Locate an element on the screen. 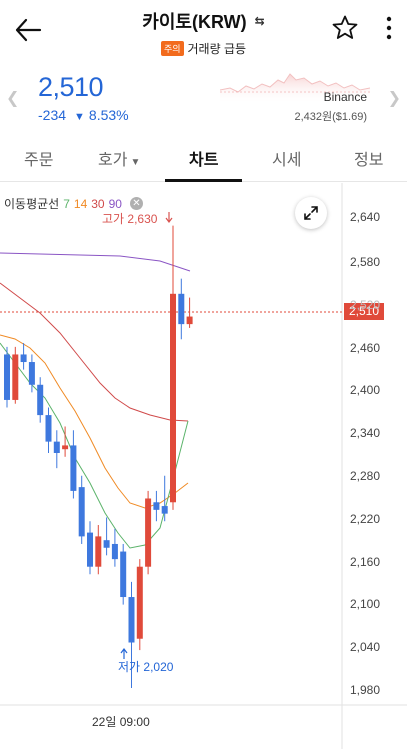 The height and width of the screenshot is (749, 407). y-tick: 2,400 is located at coordinates (365, 390).